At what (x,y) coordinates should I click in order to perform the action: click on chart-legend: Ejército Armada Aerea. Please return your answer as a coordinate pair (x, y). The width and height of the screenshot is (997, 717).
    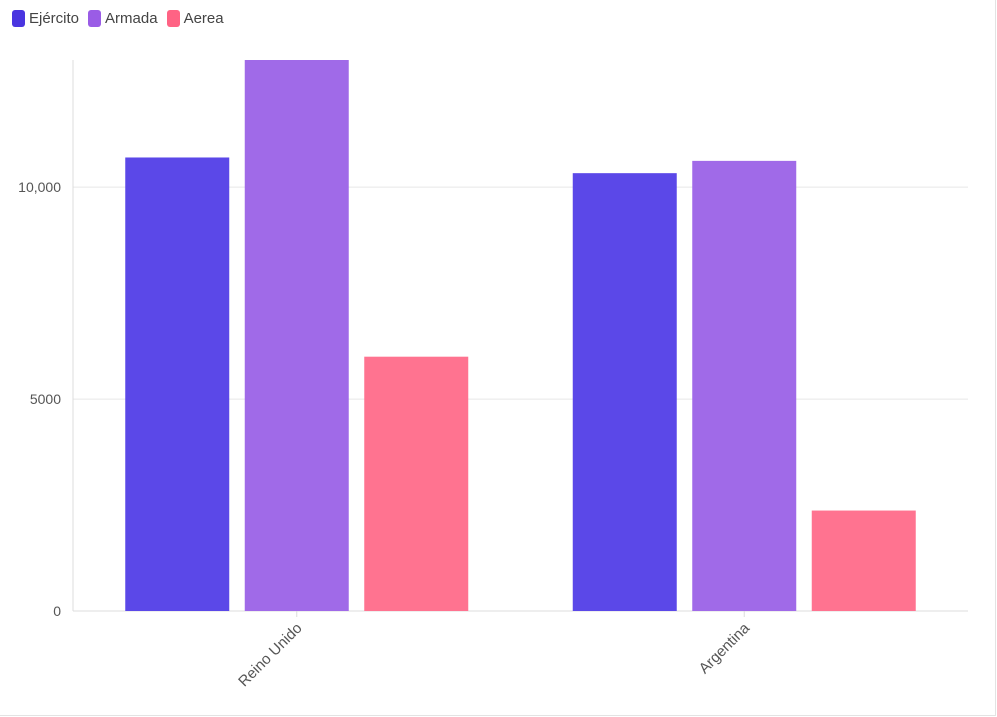
    Looking at the image, I should click on (122, 18).